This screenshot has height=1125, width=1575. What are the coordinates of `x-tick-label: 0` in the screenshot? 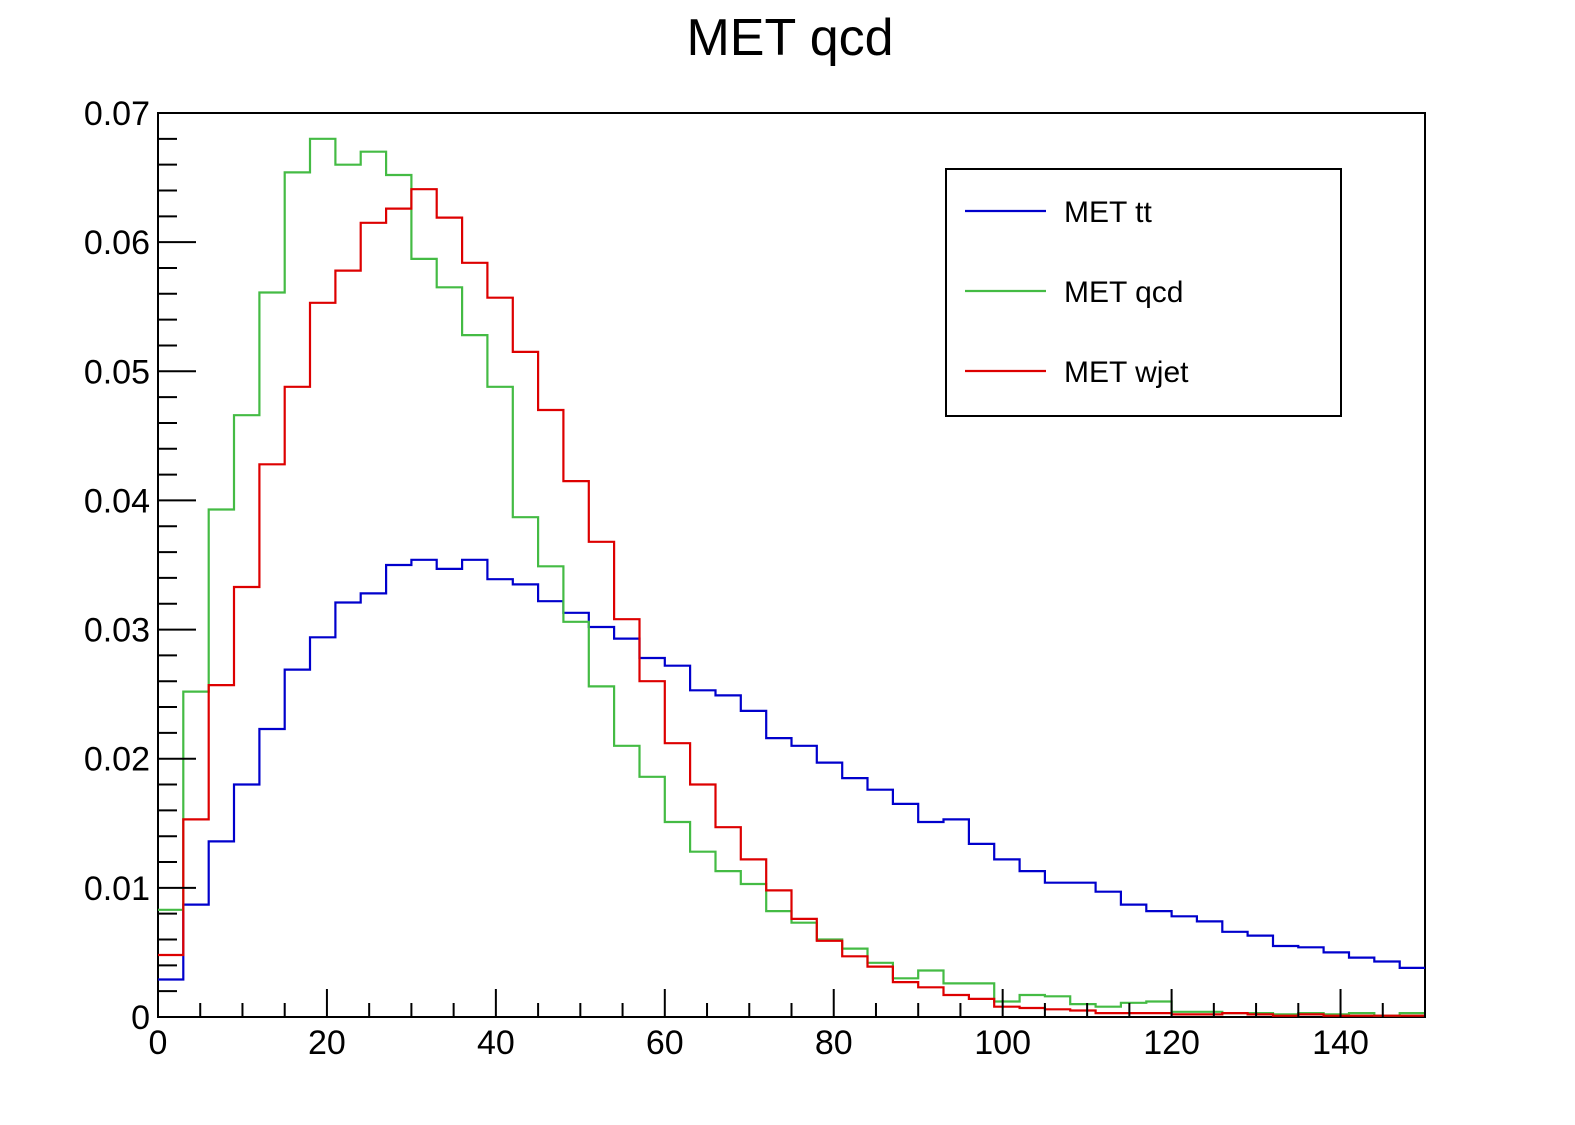 It's located at (158, 1043).